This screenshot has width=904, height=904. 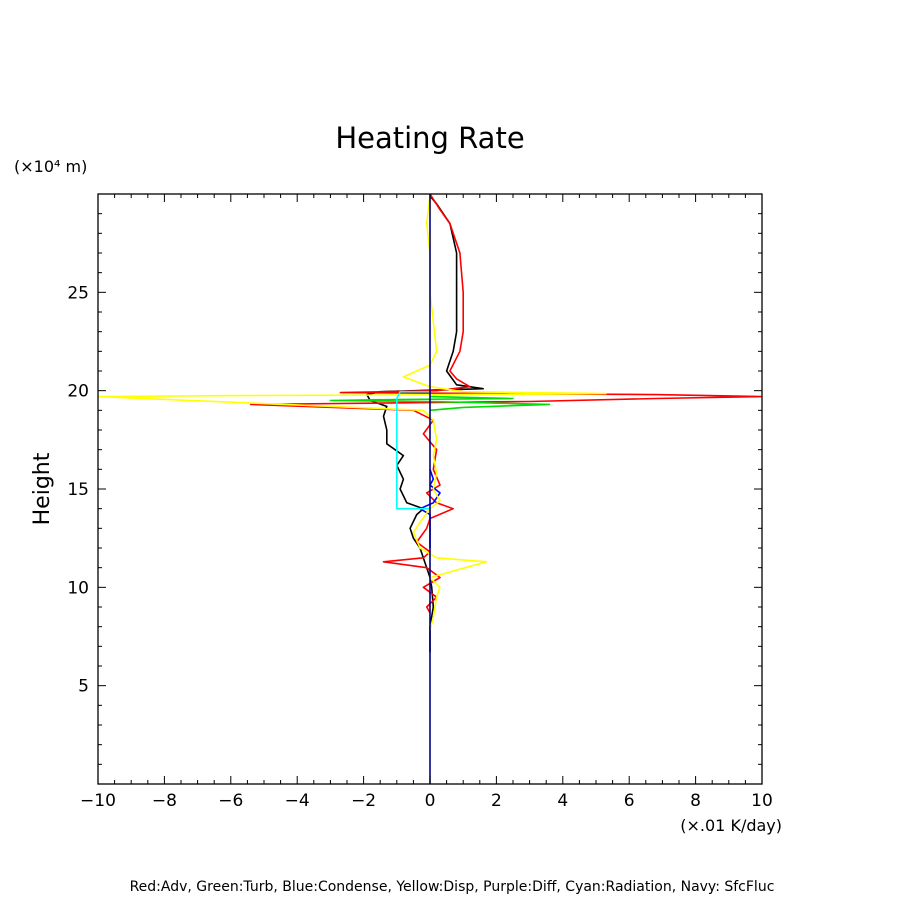 What do you see at coordinates (42, 488) in the screenshot?
I see `y-axis-label: Height` at bounding box center [42, 488].